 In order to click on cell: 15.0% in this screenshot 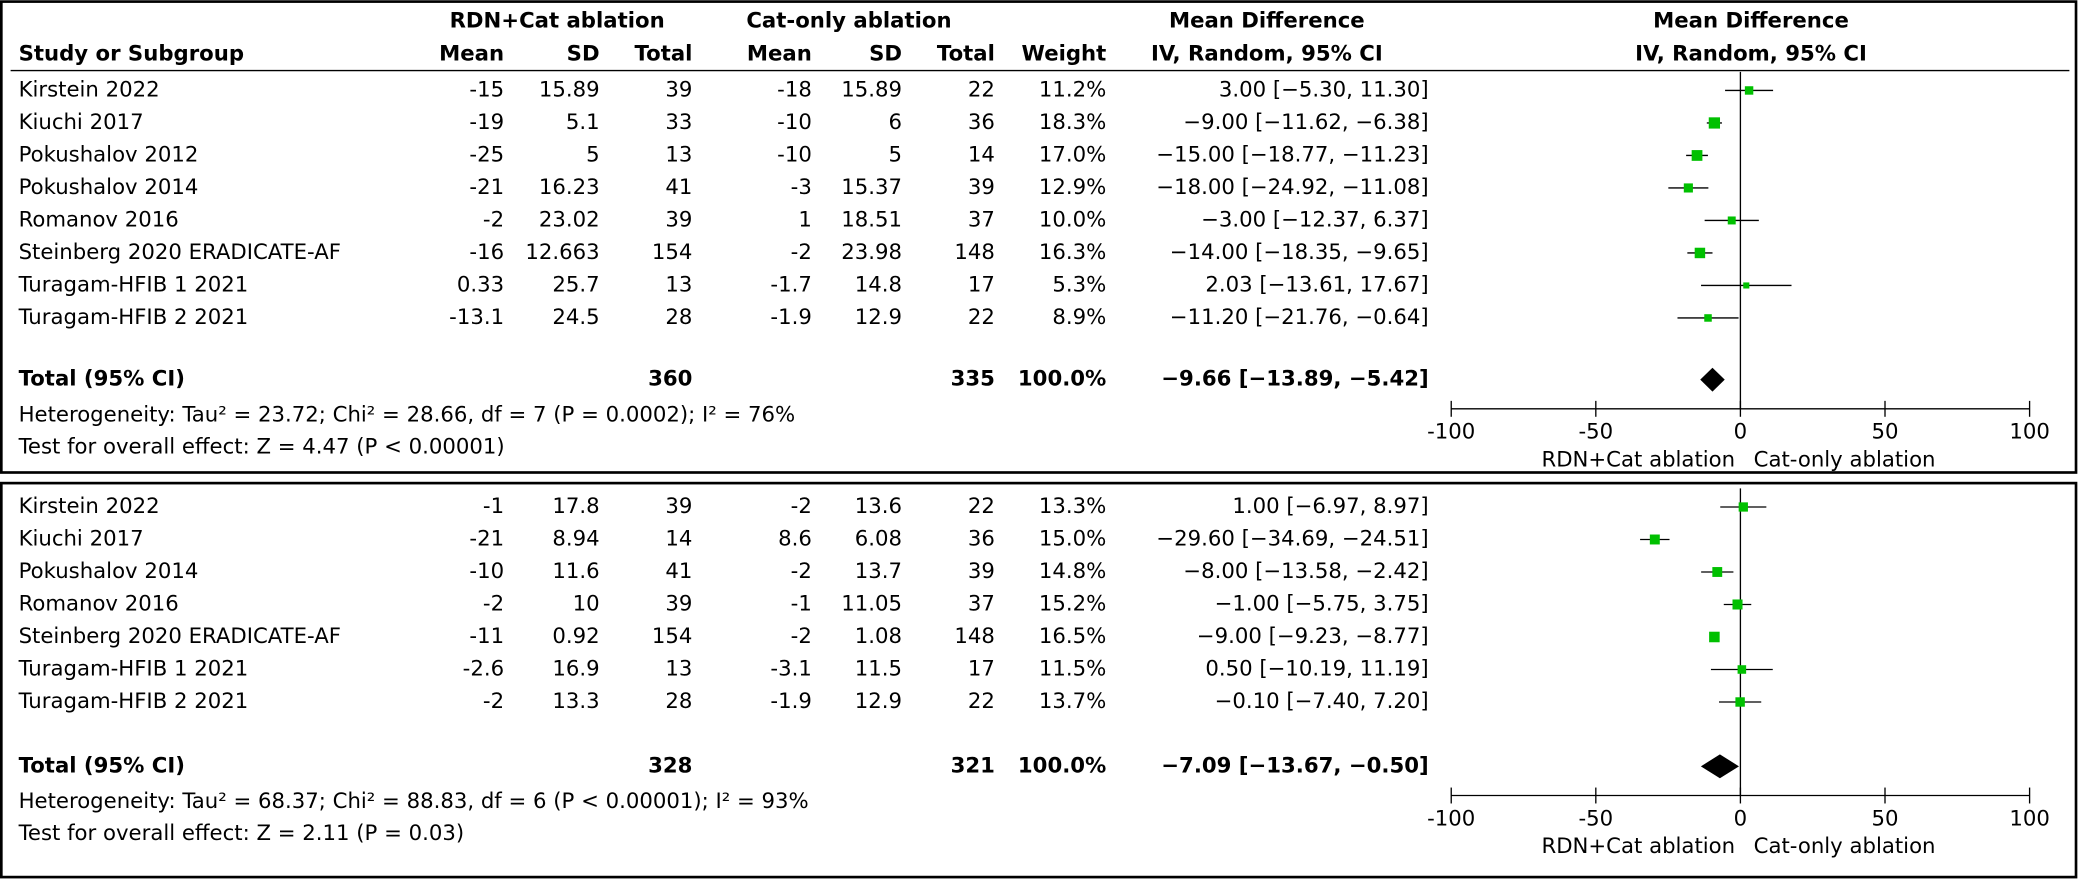, I will do `click(1072, 538)`.